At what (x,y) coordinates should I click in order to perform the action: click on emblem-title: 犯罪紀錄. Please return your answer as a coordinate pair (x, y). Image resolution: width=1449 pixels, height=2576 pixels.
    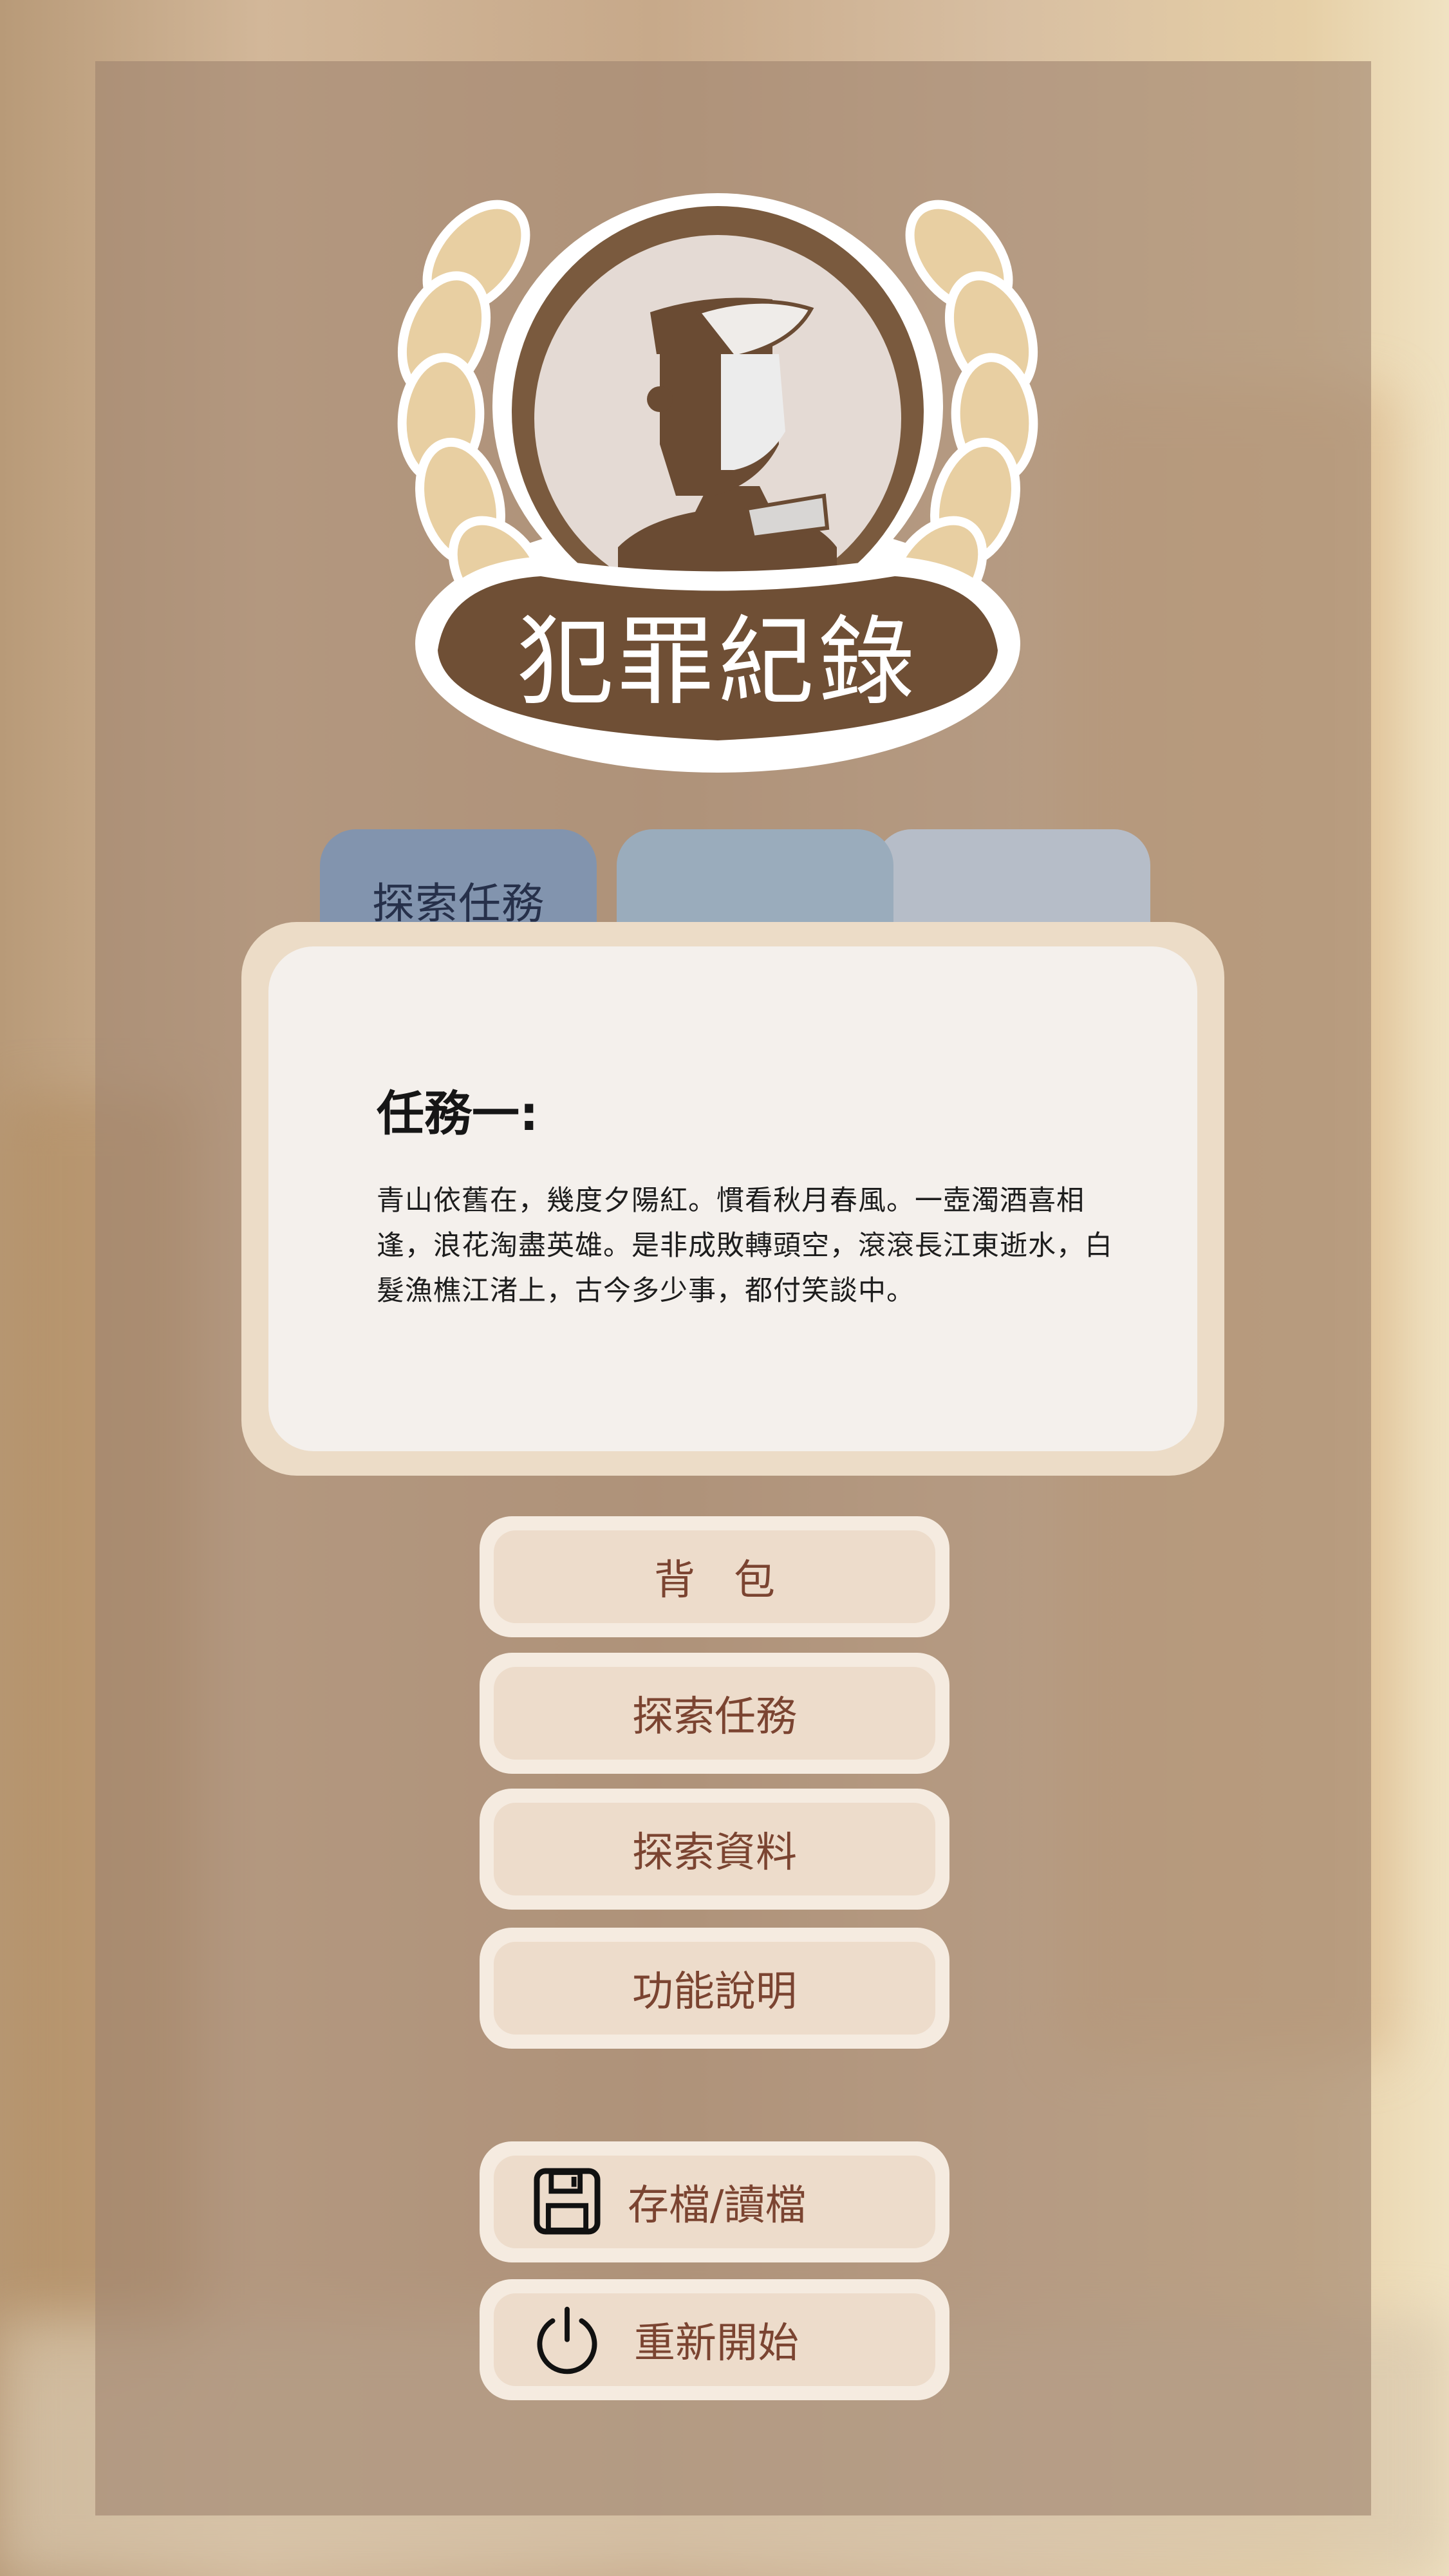
    Looking at the image, I should click on (718, 662).